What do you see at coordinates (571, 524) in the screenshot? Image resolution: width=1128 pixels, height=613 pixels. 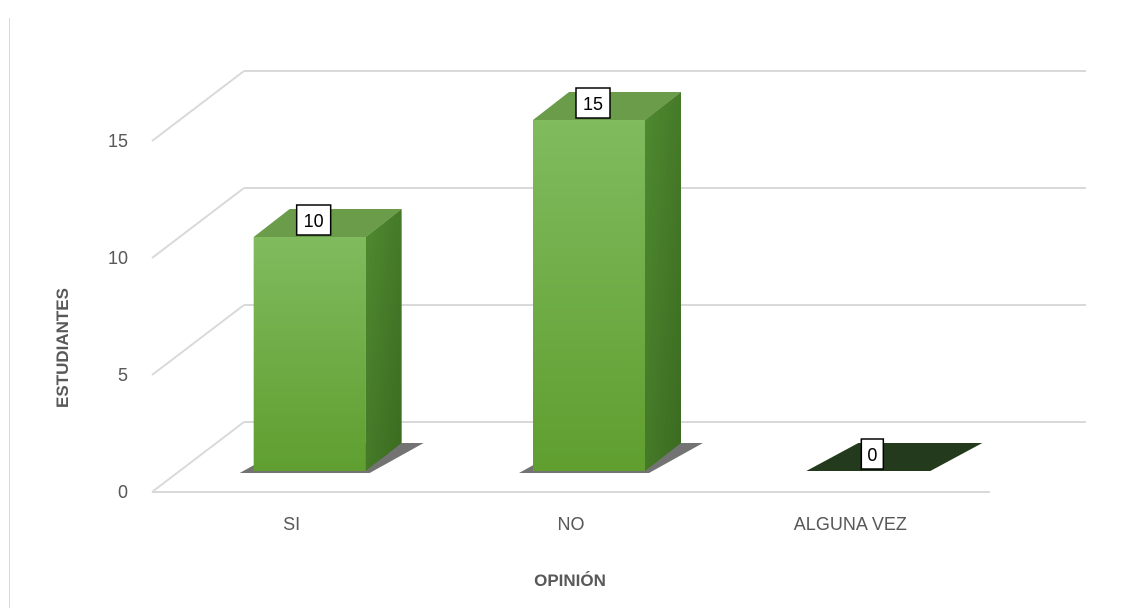 I see `x-tick-label: NO` at bounding box center [571, 524].